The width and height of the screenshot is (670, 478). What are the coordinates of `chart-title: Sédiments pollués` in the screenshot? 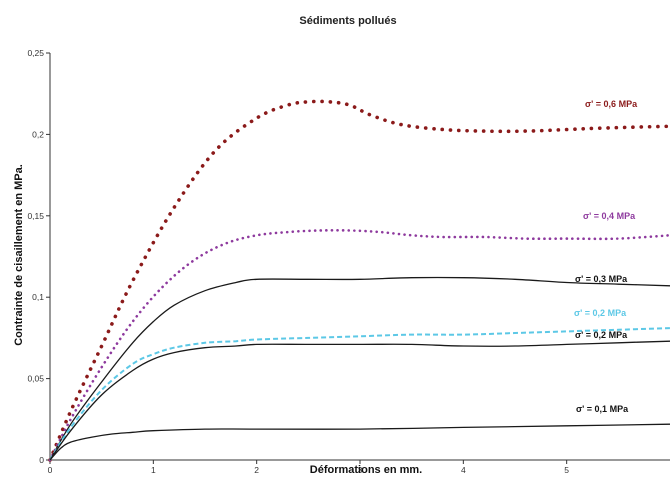 It's located at (347, 21).